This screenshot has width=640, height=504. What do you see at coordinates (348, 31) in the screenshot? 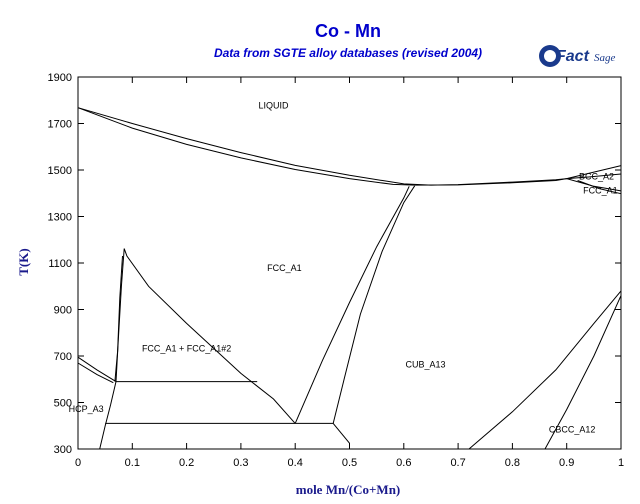
I see `chart-title: Co - Mn` at bounding box center [348, 31].